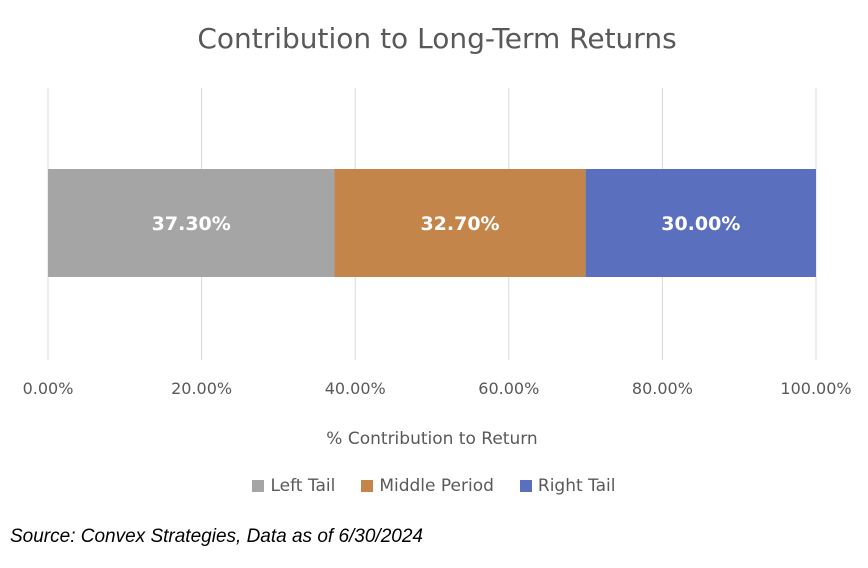 This screenshot has width=868, height=568. Describe the element at coordinates (815, 388) in the screenshot. I see `x-tick-label: 100.00%` at that location.